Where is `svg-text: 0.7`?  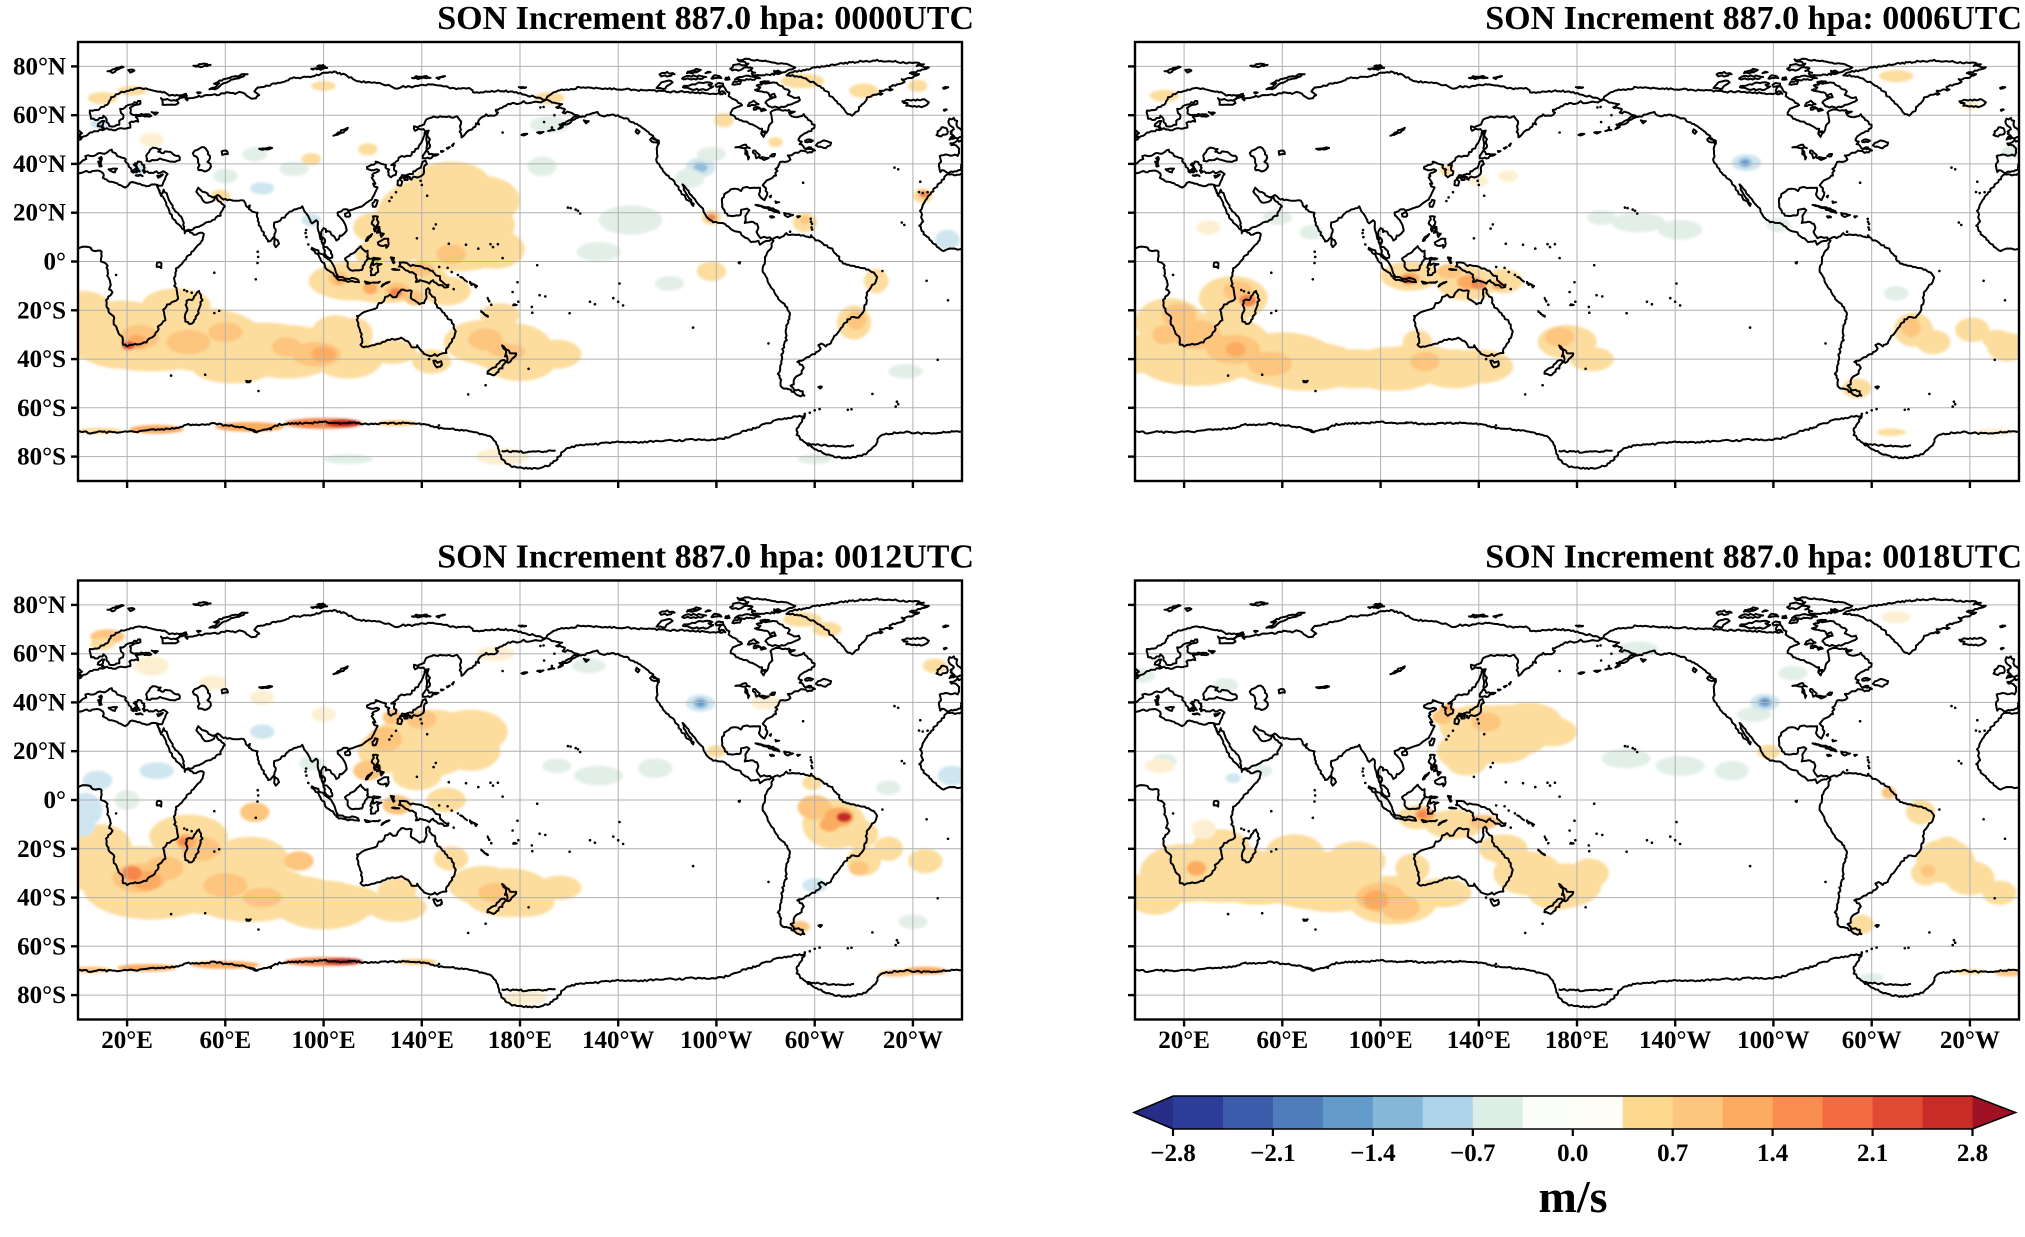 svg-text: 0.7 is located at coordinates (1672, 1153).